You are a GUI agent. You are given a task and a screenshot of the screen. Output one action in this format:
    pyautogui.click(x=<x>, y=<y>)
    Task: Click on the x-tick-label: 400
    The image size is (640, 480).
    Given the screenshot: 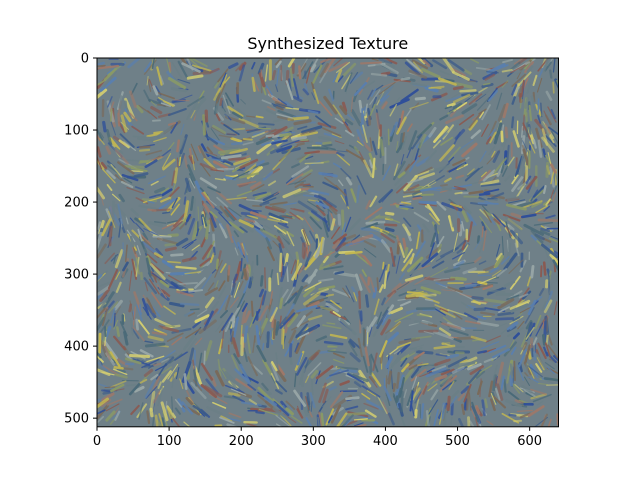 What is the action you would take?
    pyautogui.click(x=385, y=441)
    